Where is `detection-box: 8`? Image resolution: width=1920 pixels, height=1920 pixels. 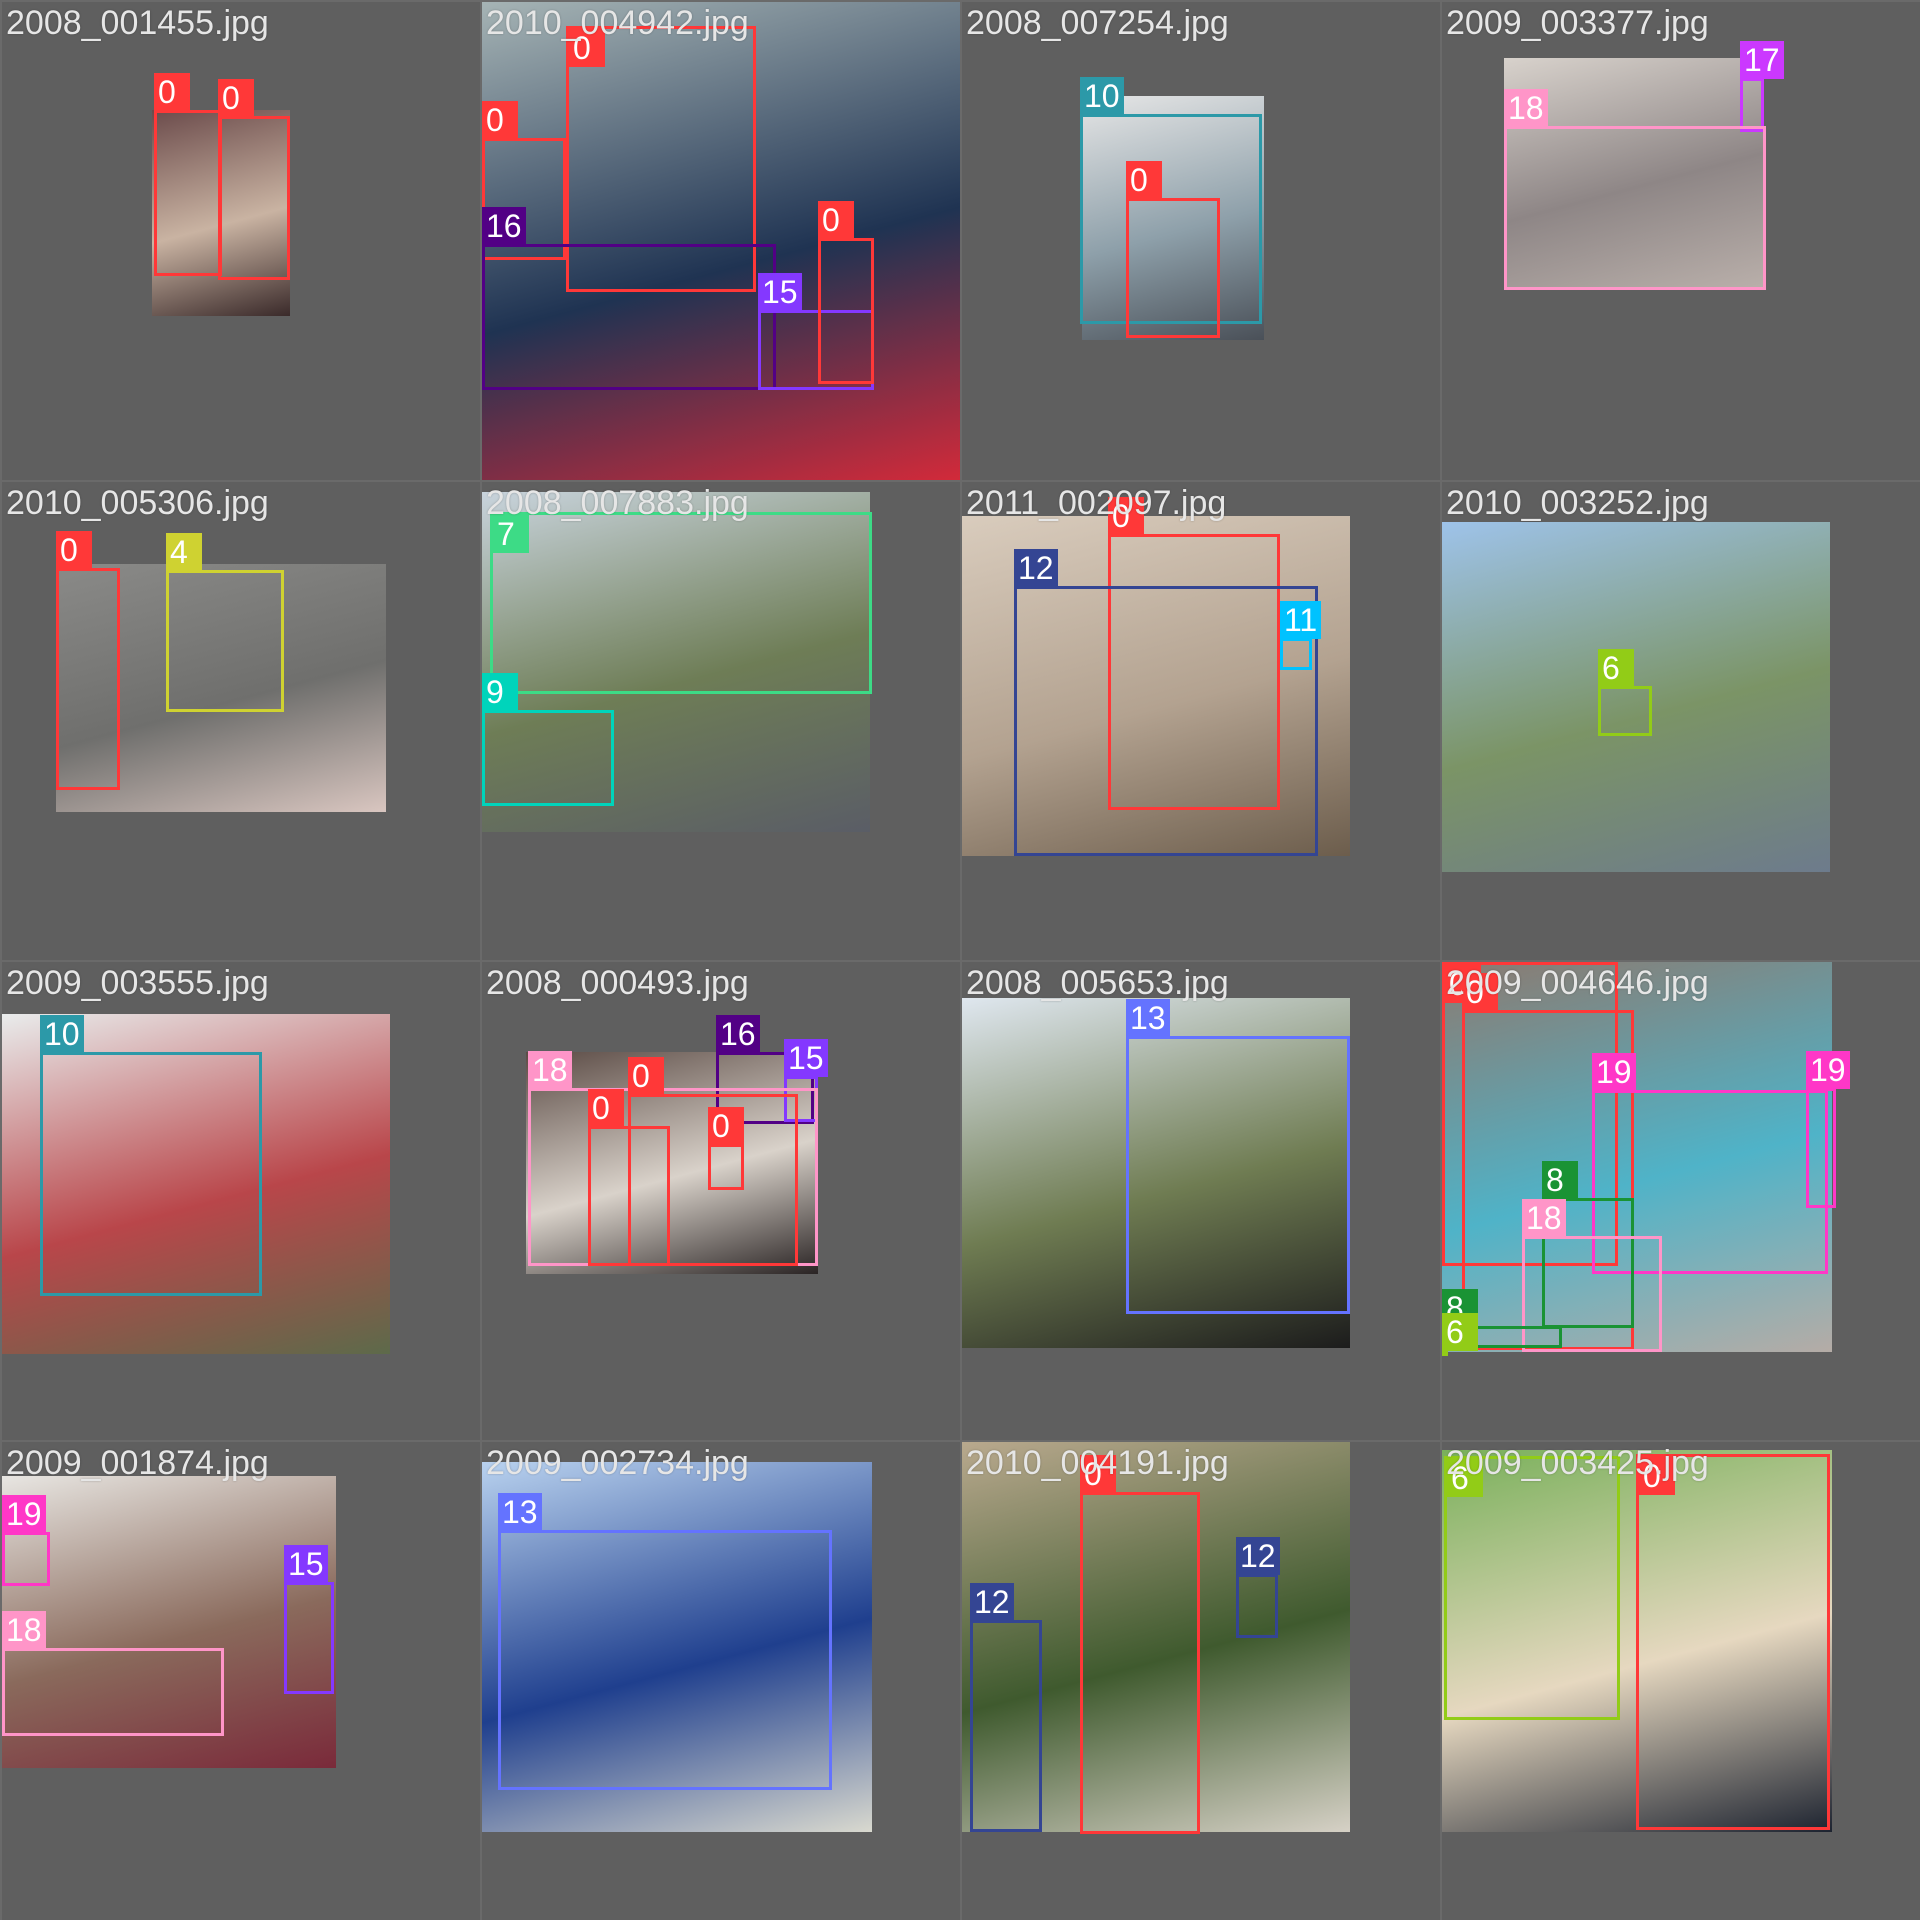
detection-box: 8 is located at coordinates (1588, 1244).